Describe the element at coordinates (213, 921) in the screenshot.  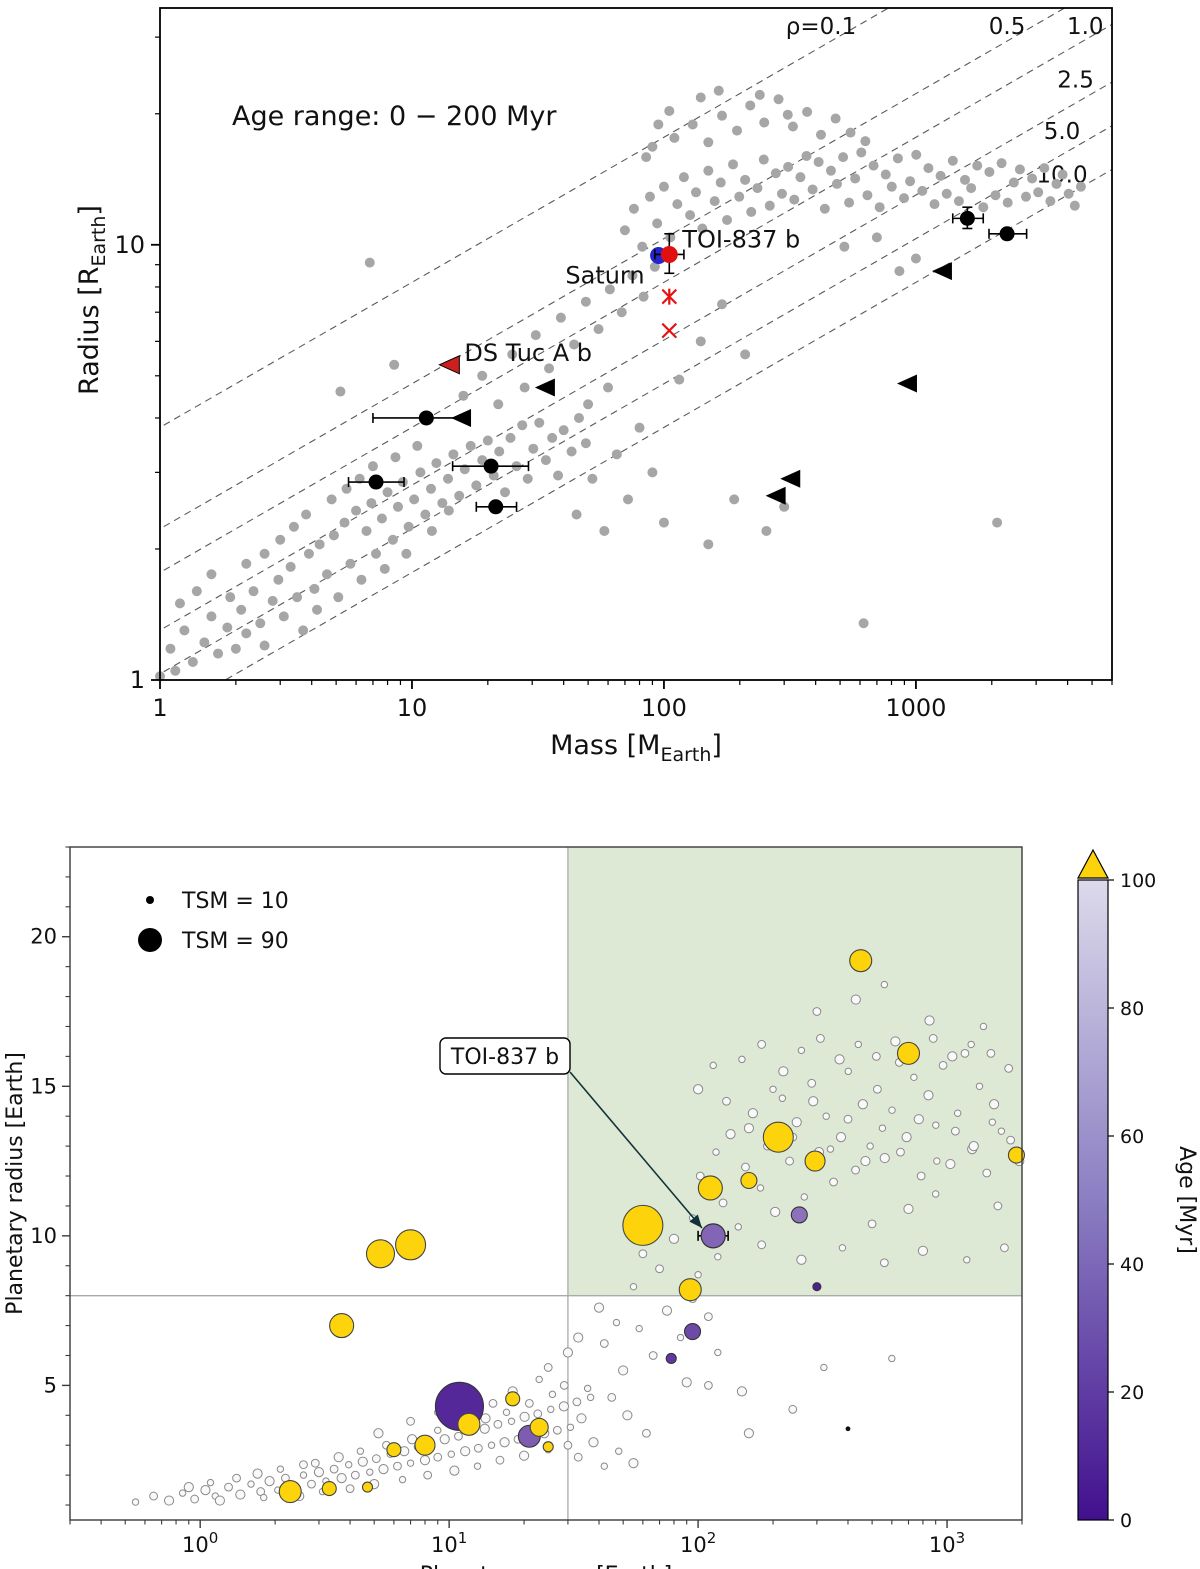
I see `tsm-size-legend: TSM = 10 TSM = 90` at that location.